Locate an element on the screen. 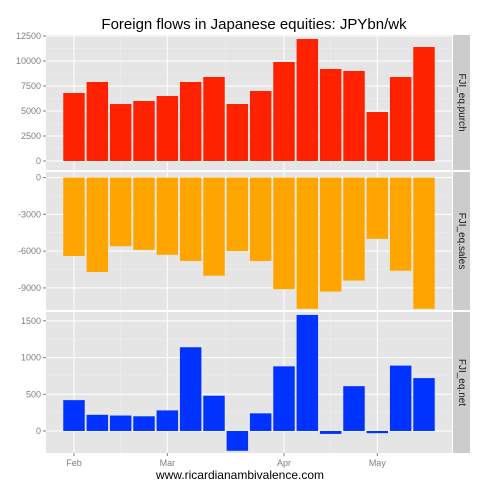 The image size is (480, 480). bar-FJI_eq.net-week-16 is located at coordinates (424, 404).